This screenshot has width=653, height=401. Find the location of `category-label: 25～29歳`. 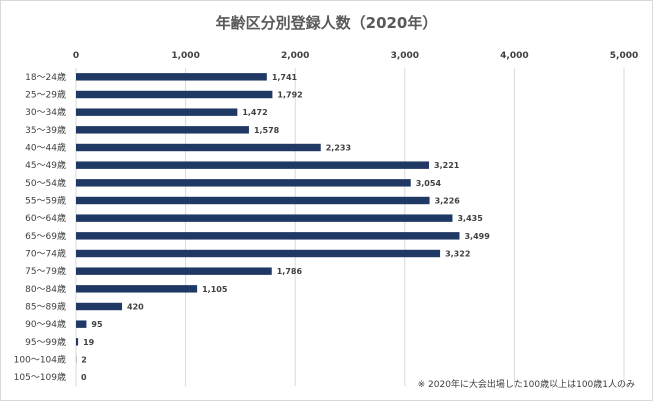

category-label: 25～29歳 is located at coordinates (45, 95).